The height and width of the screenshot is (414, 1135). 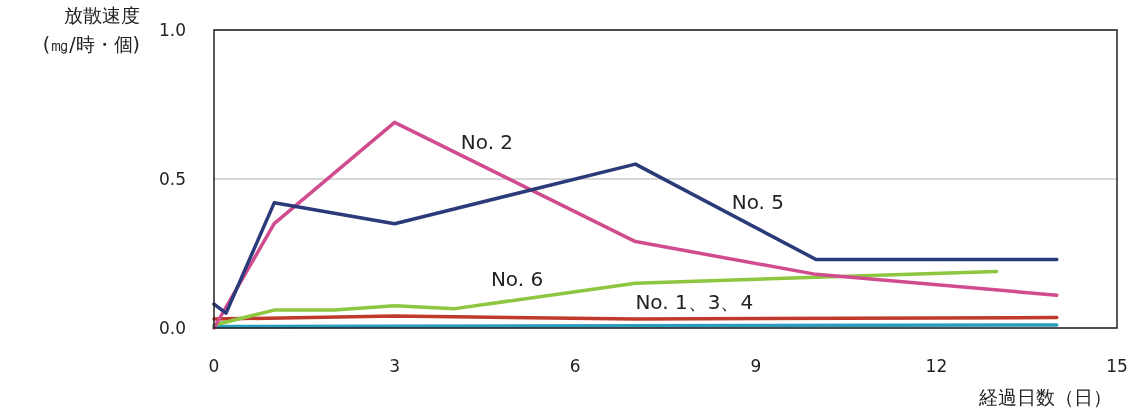 I want to click on annotation: No. 1、3、4, so click(x=694, y=302).